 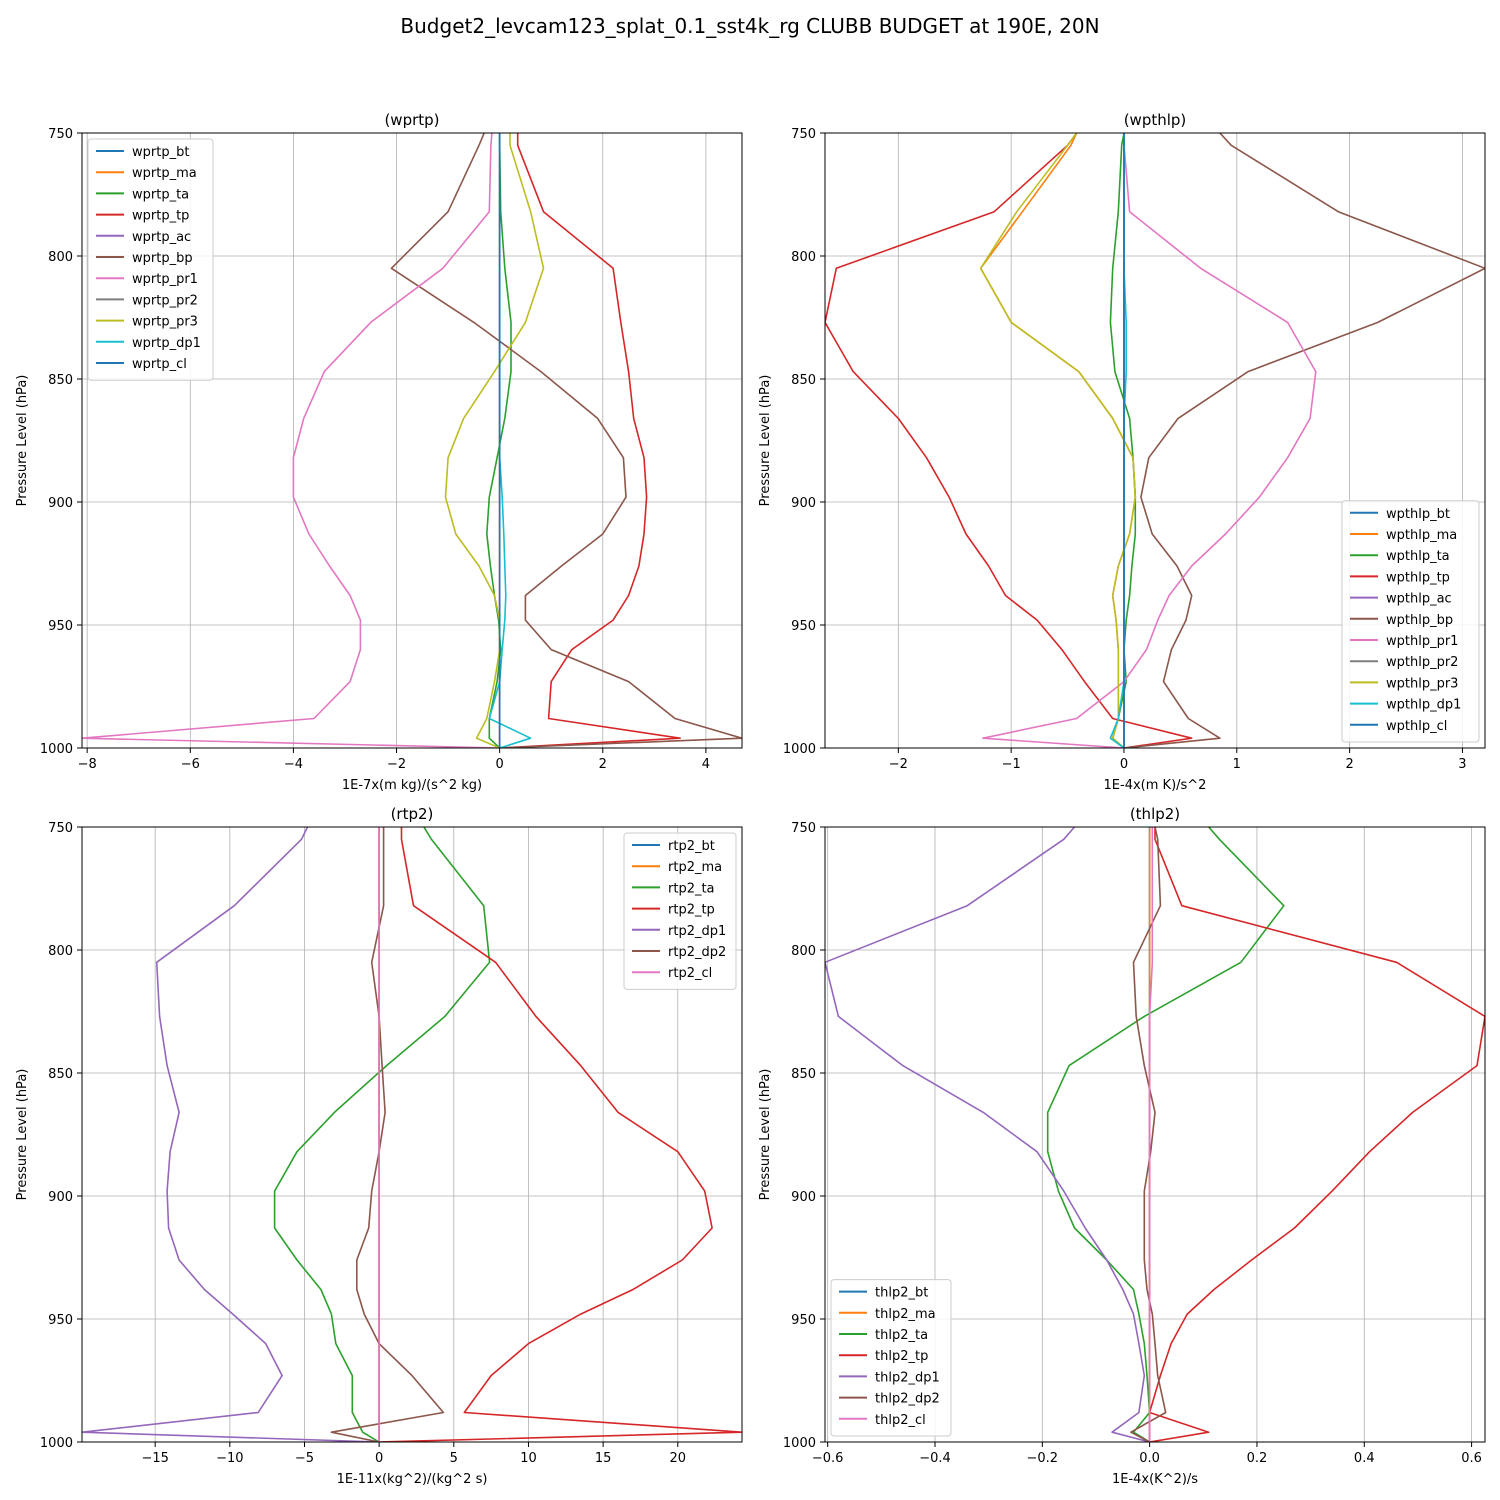 What do you see at coordinates (190, 764) in the screenshot?
I see `x-tick-label: −6` at bounding box center [190, 764].